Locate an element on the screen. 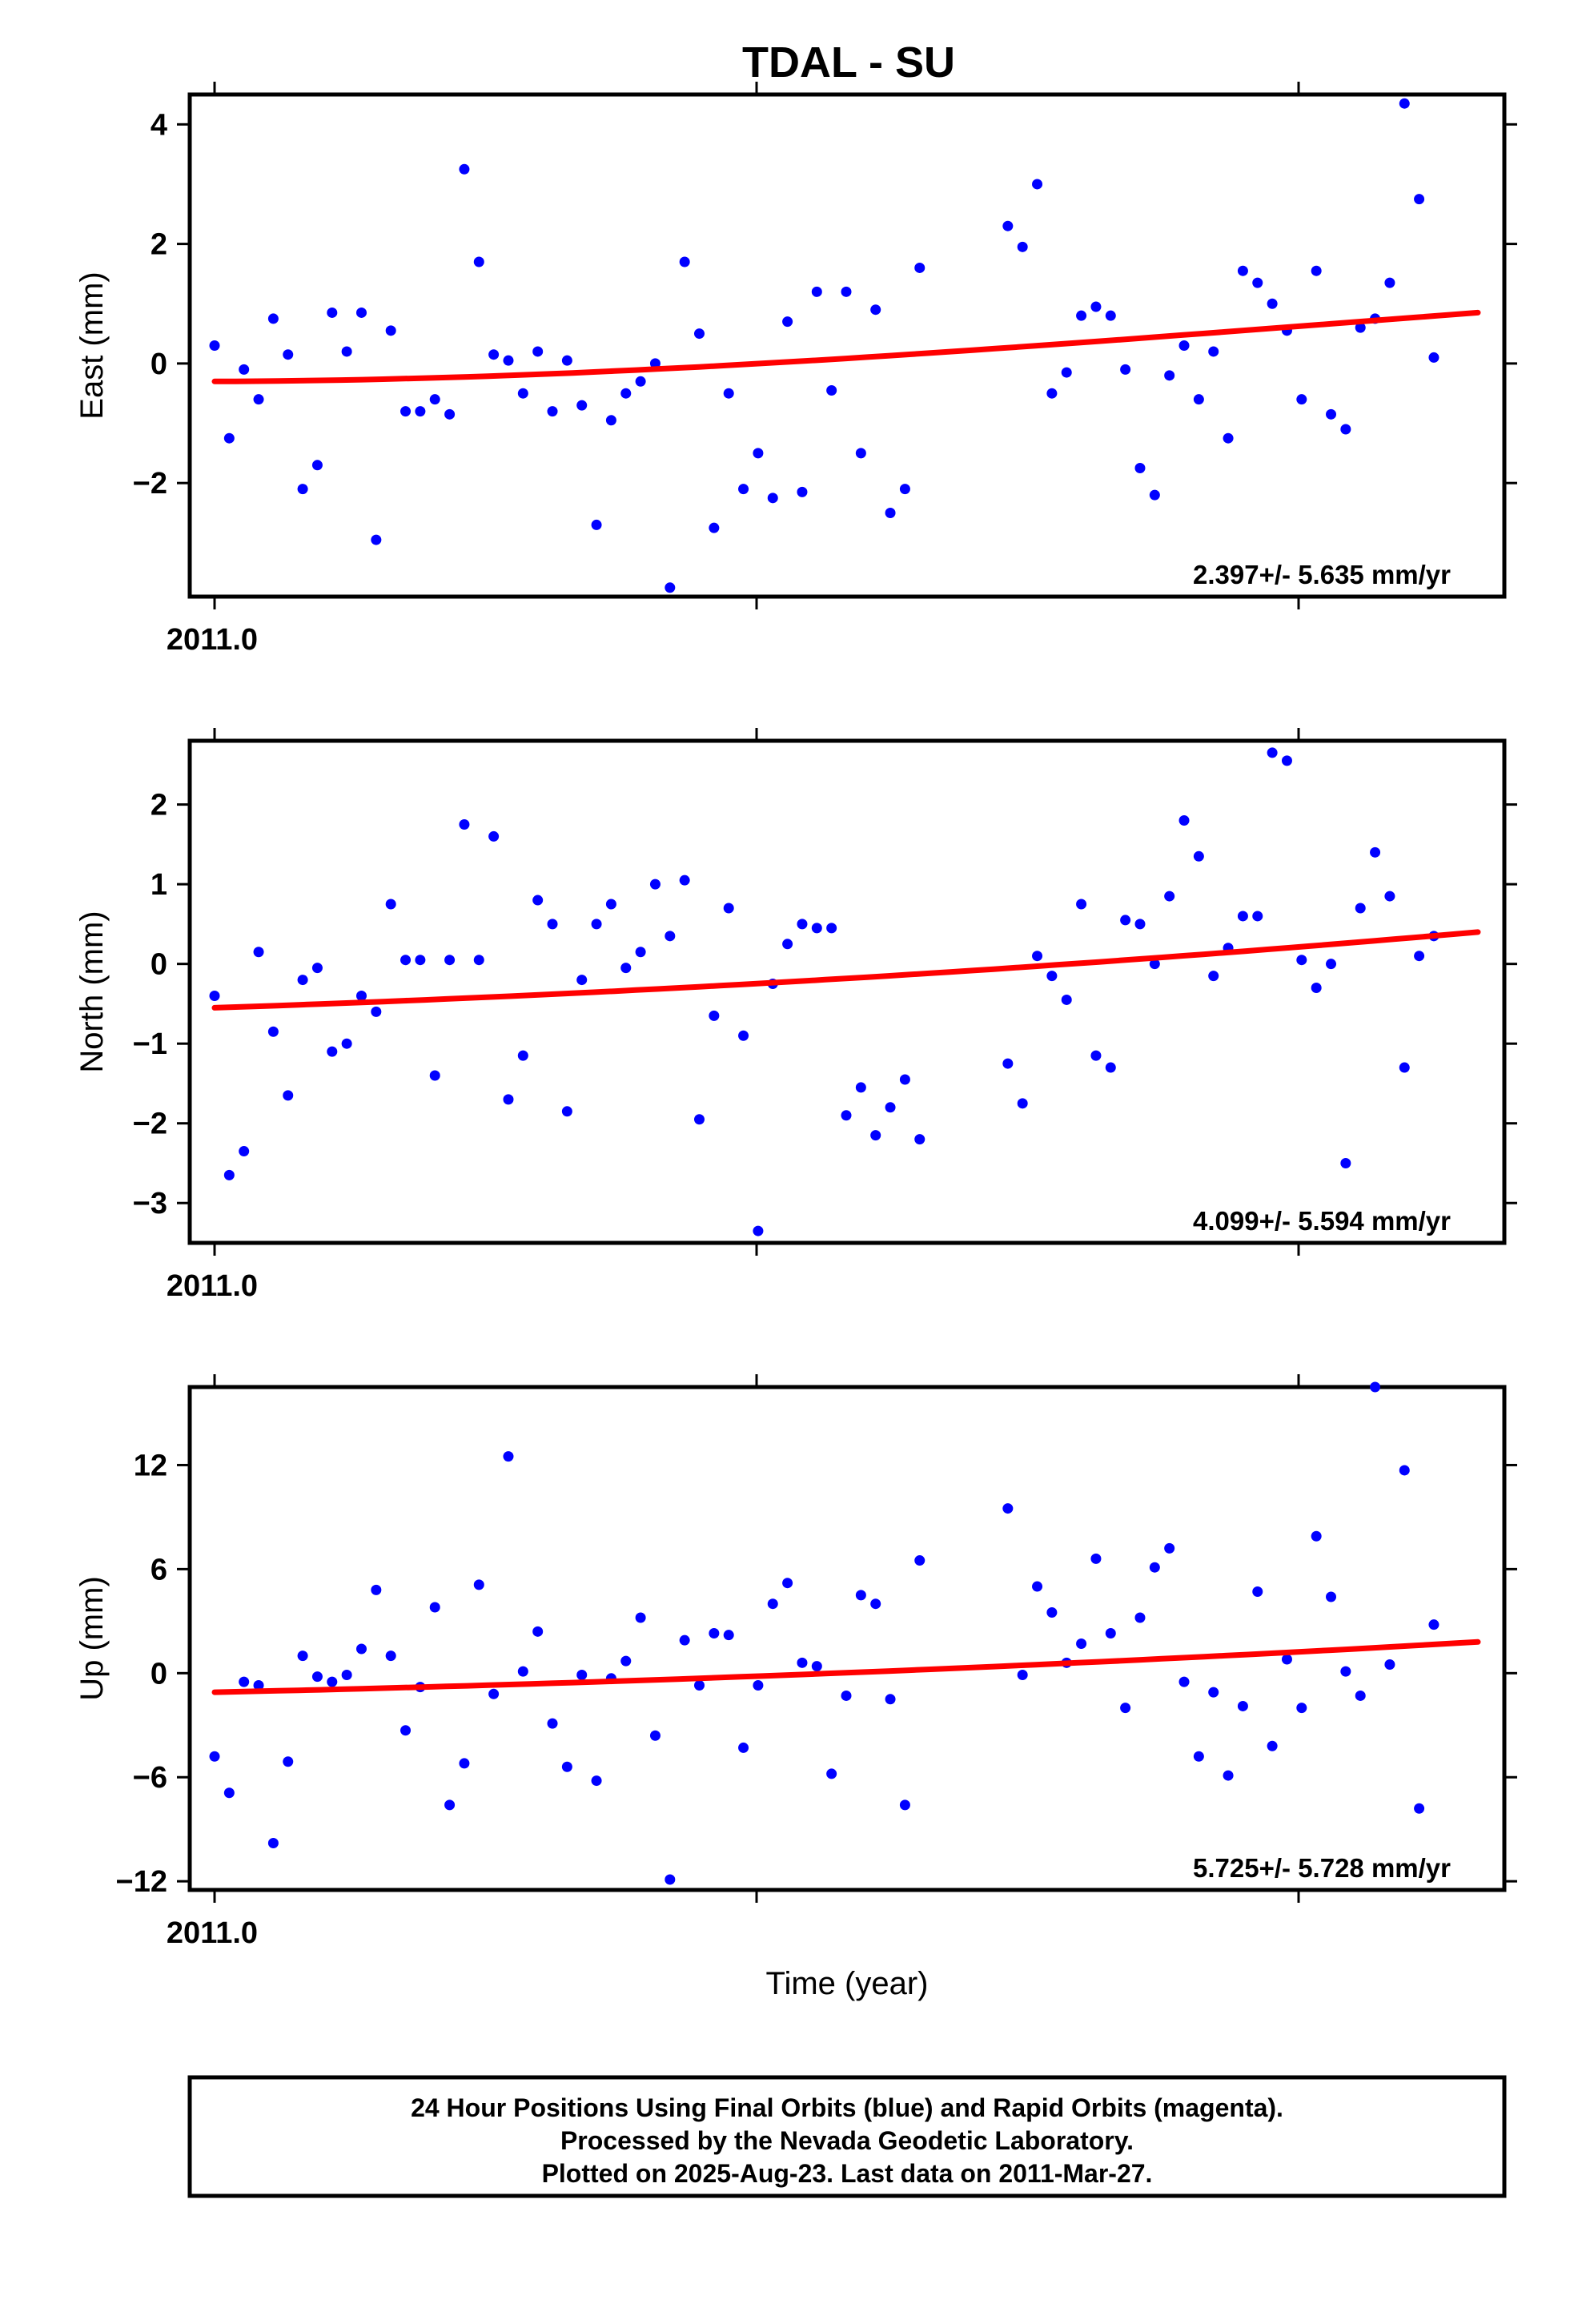 The image size is (1582, 2324). x-axis-label: Time (year) is located at coordinates (847, 1983).